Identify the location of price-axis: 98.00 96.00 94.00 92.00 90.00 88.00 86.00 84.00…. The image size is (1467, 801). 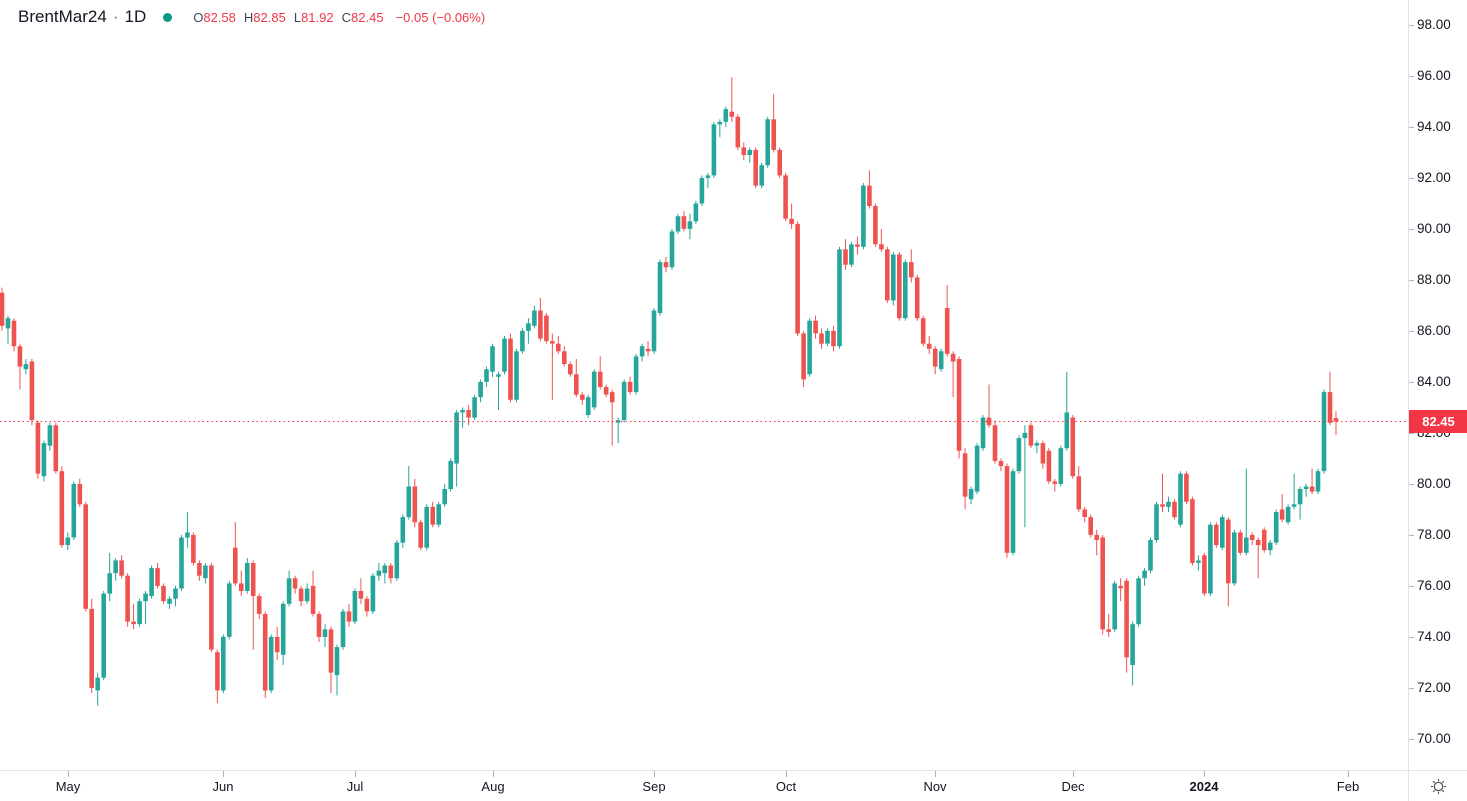
(1437, 385).